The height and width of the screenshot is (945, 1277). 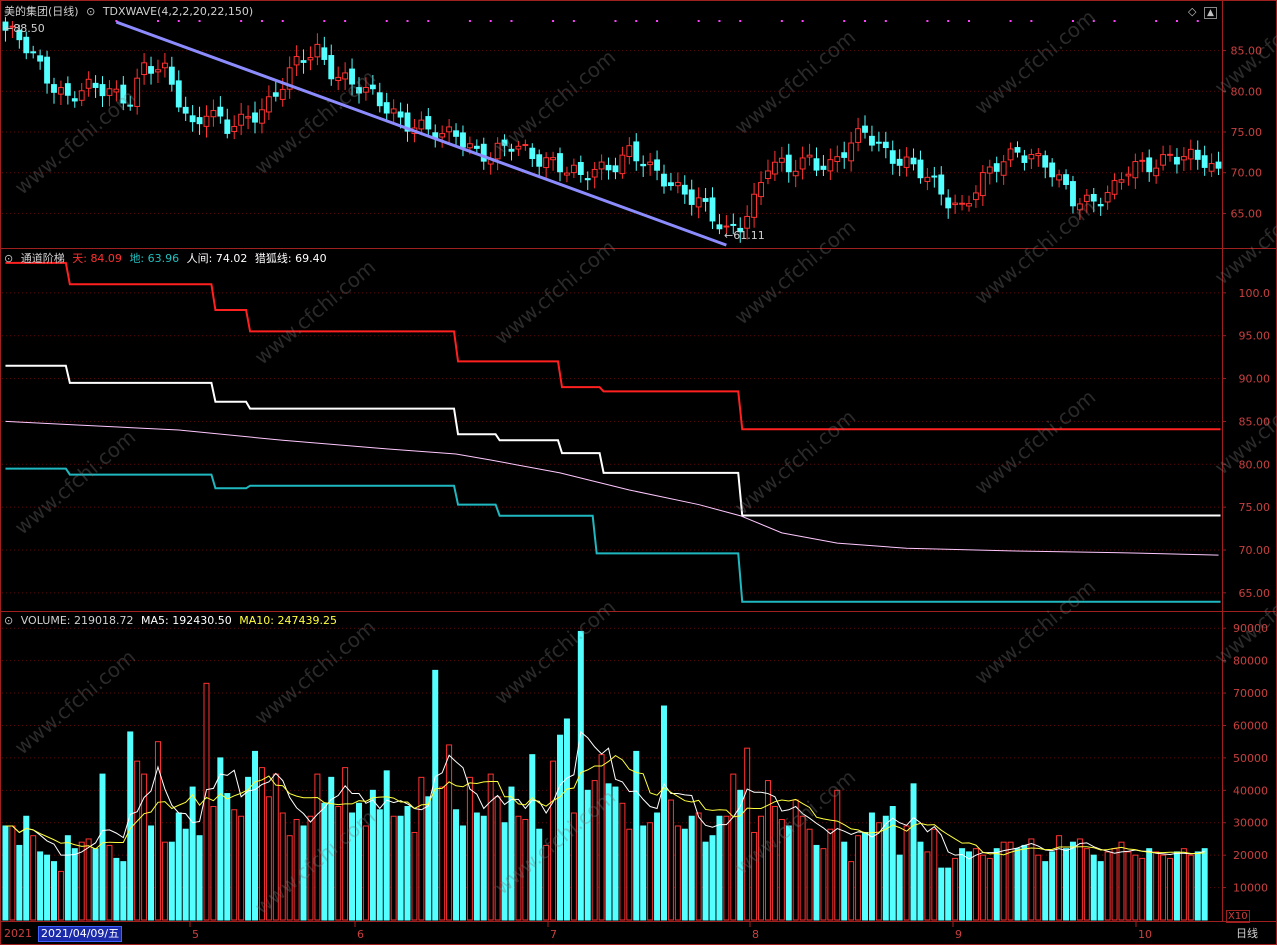 What do you see at coordinates (749, 235) in the screenshot?
I see `low-price-value: 61.11` at bounding box center [749, 235].